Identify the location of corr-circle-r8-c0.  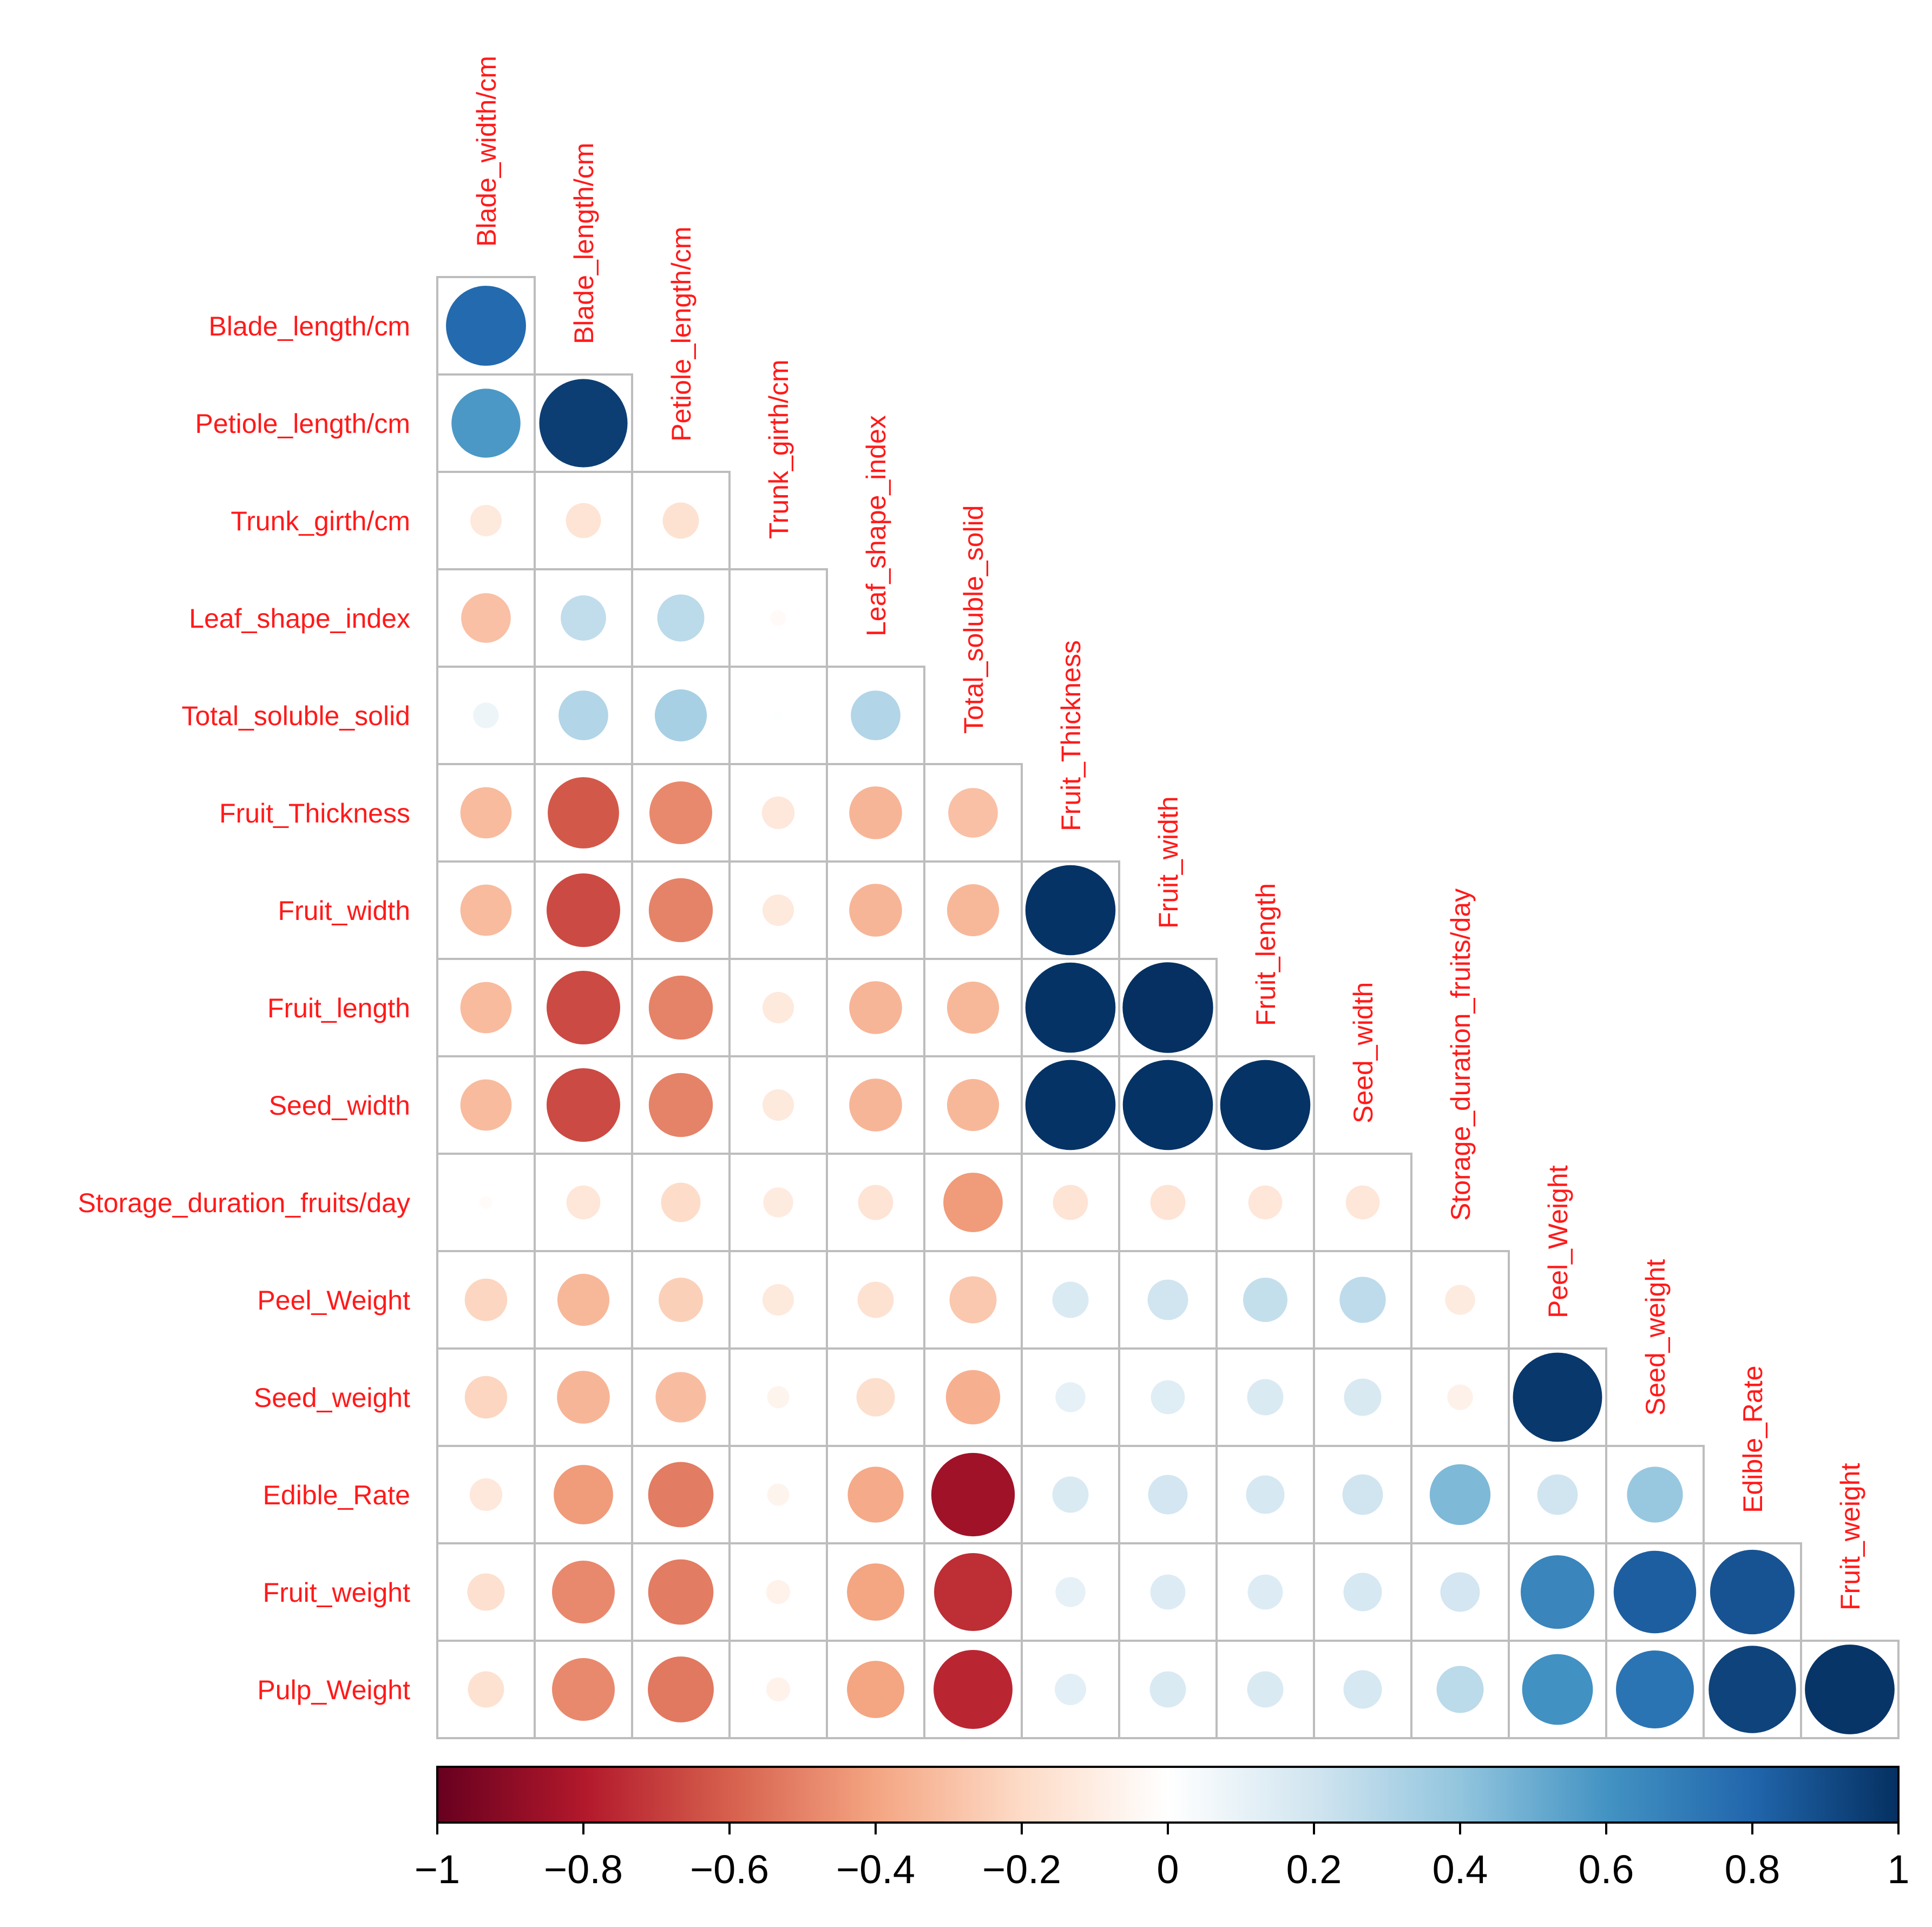
(486, 1105).